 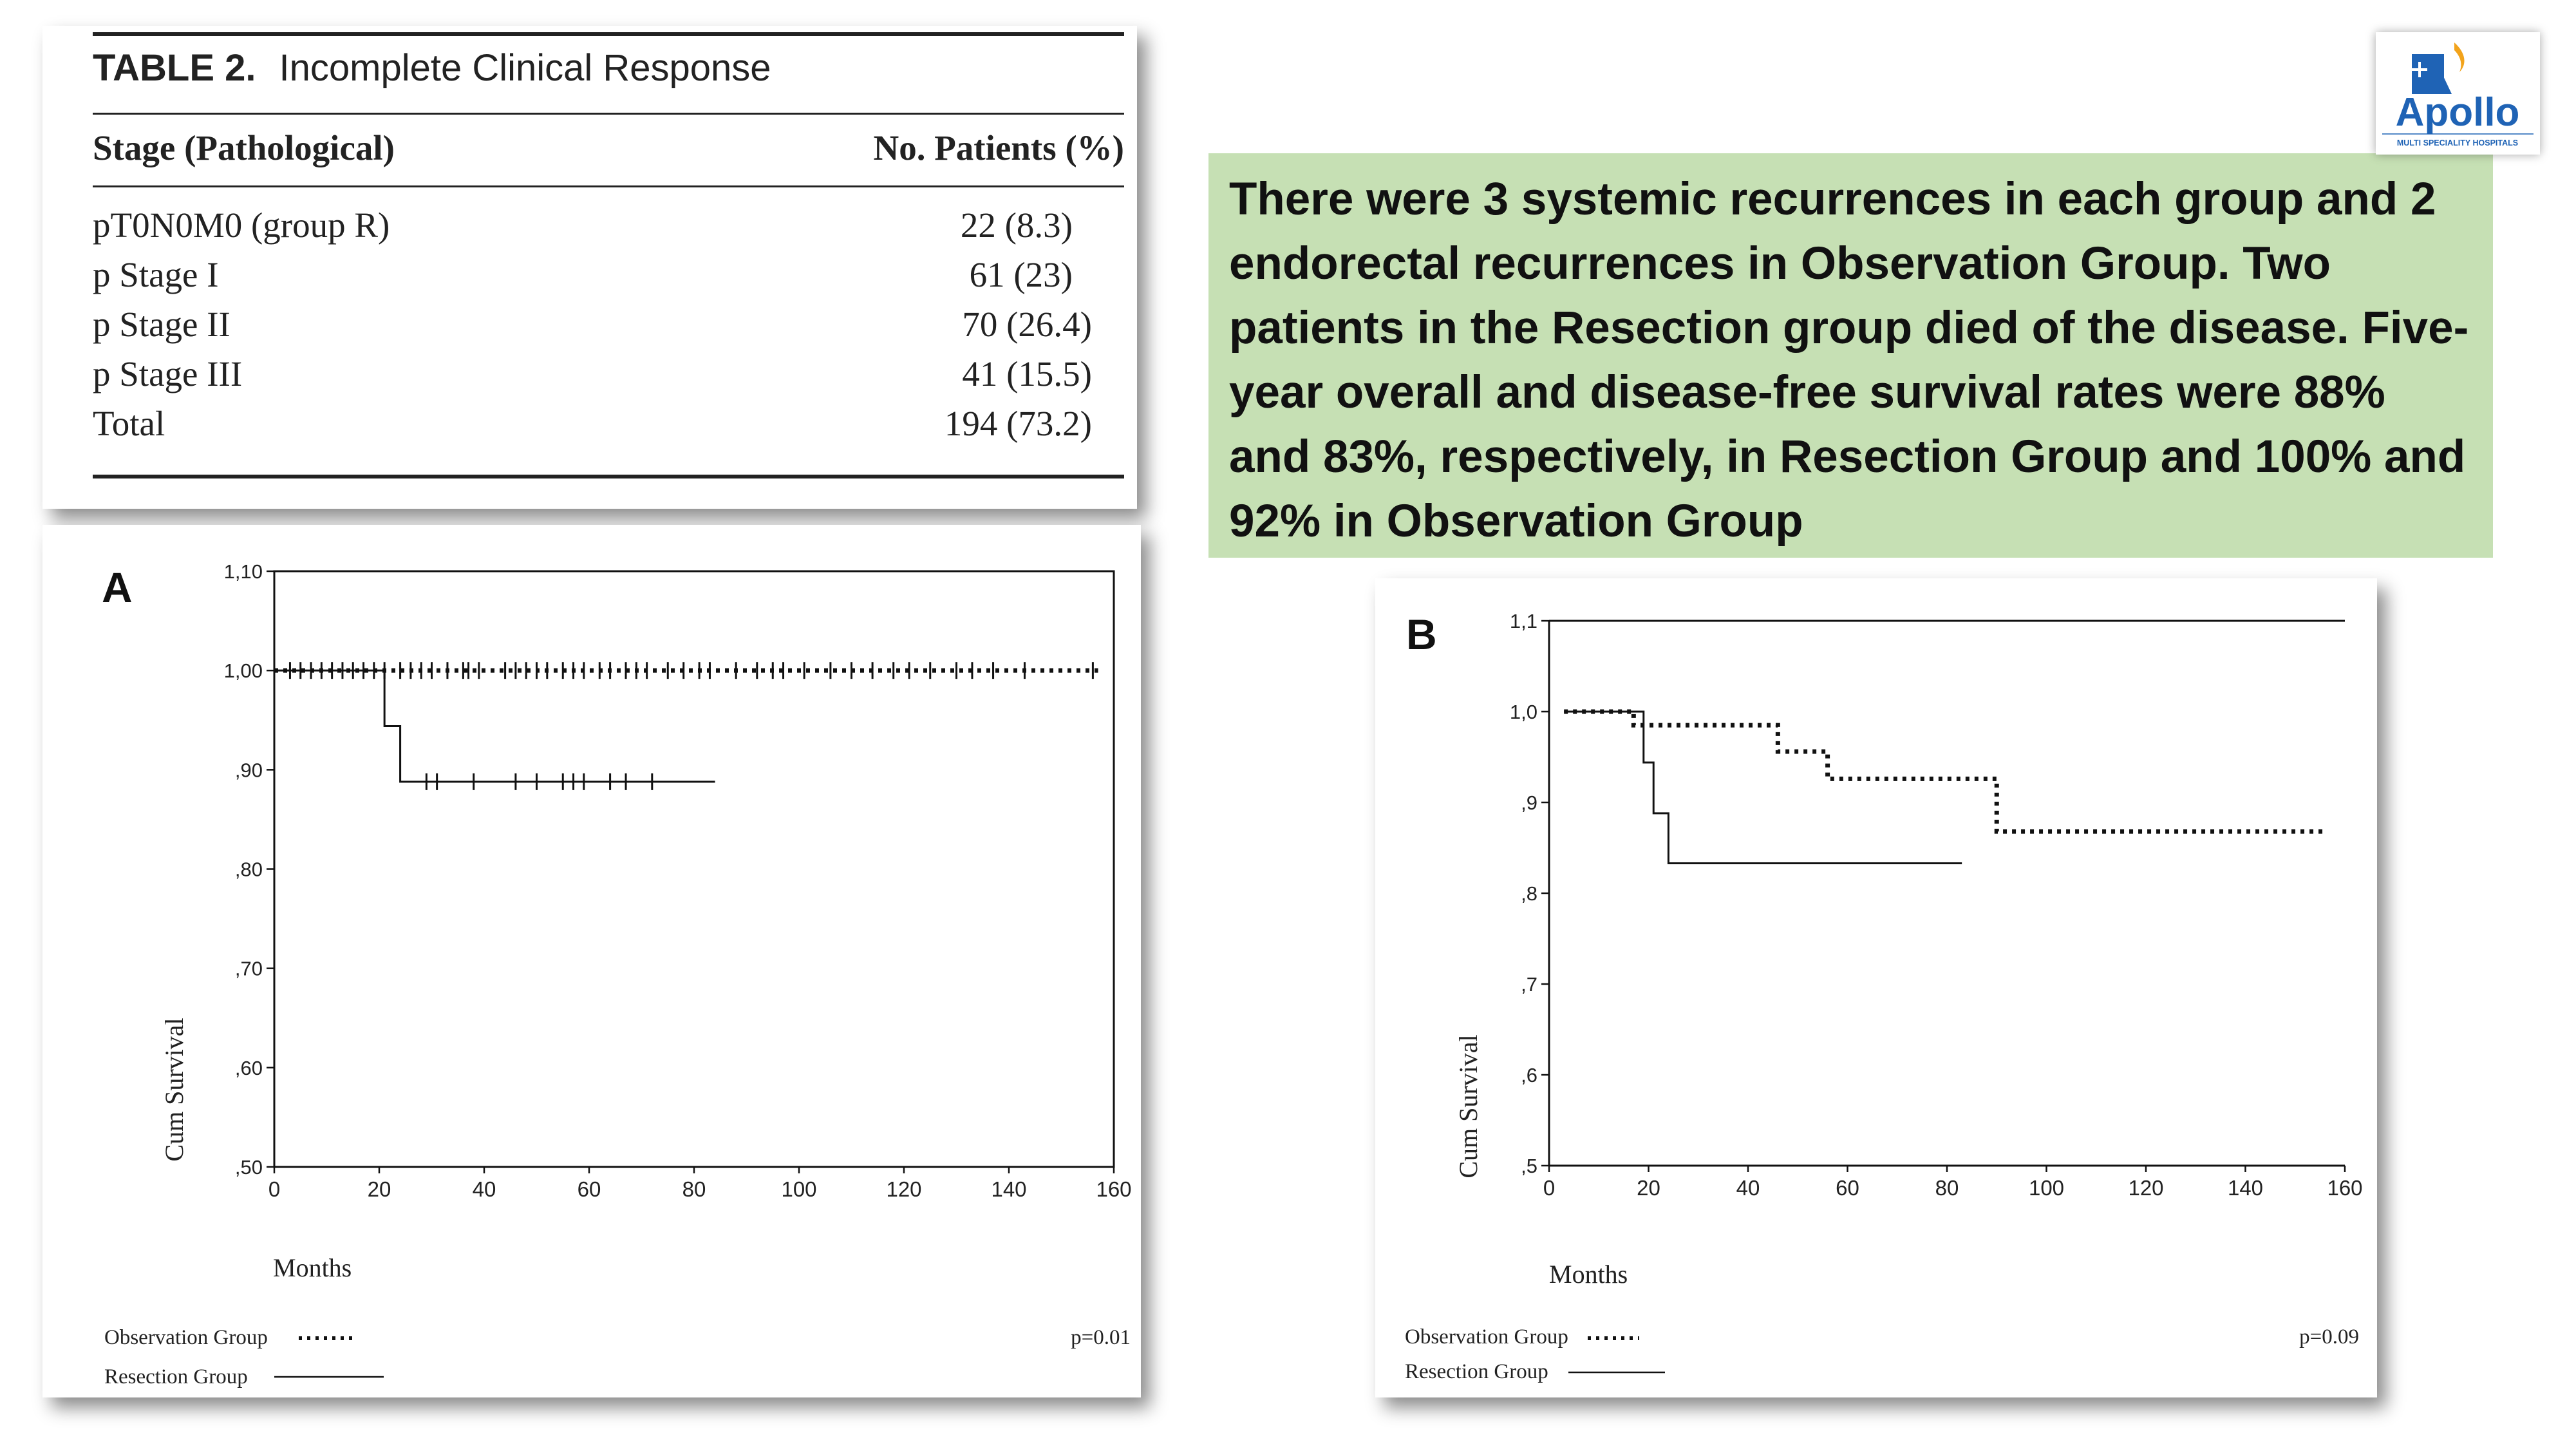 What do you see at coordinates (168, 373) in the screenshot?
I see `table-cell-stage: p Stage III` at bounding box center [168, 373].